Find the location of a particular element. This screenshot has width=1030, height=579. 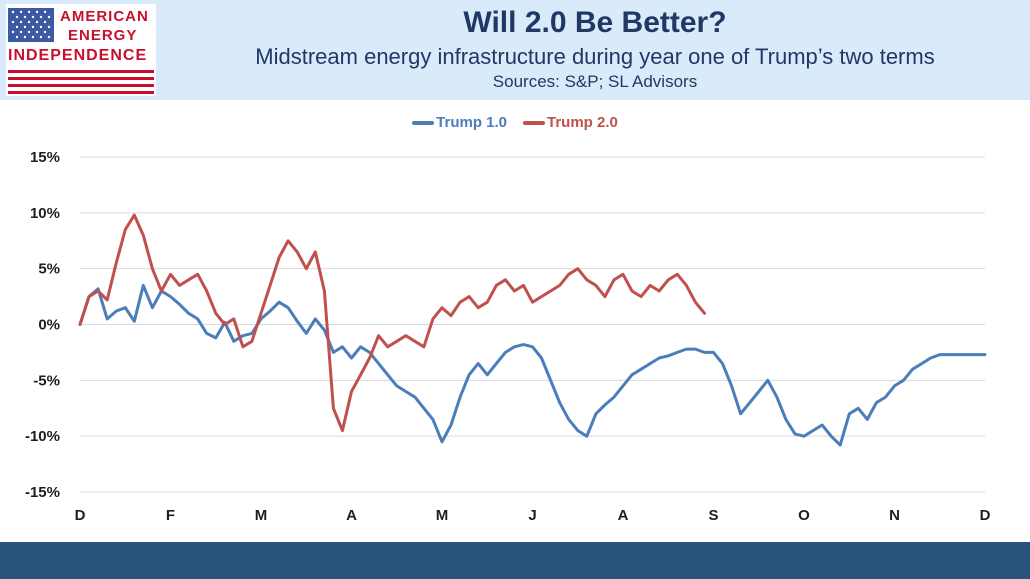

y-tick-label: 0% is located at coordinates (49, 325).